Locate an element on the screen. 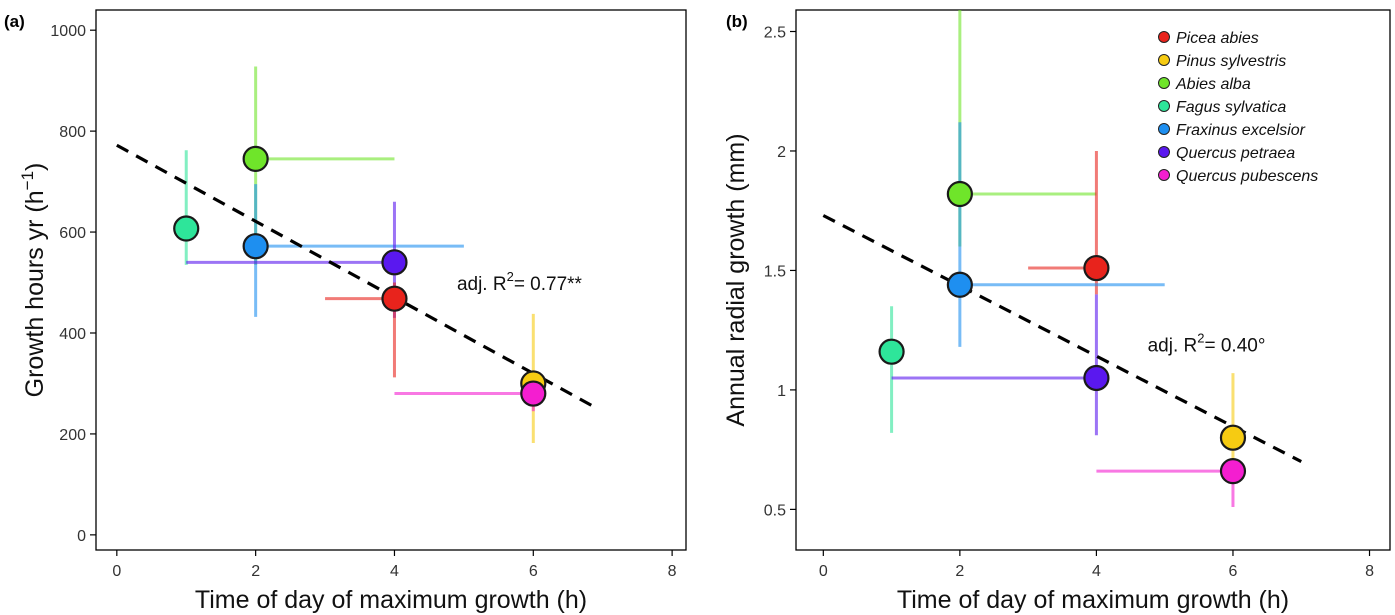 This screenshot has width=1395, height=615. y-axis-title-a-sup: −1 is located at coordinates (27, 180).